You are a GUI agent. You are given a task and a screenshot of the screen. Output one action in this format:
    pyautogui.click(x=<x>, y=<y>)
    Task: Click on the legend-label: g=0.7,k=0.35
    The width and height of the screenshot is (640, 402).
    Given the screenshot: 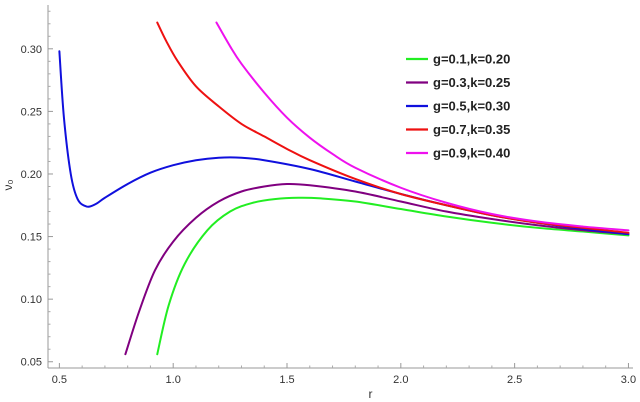 What is the action you would take?
    pyautogui.click(x=471, y=129)
    